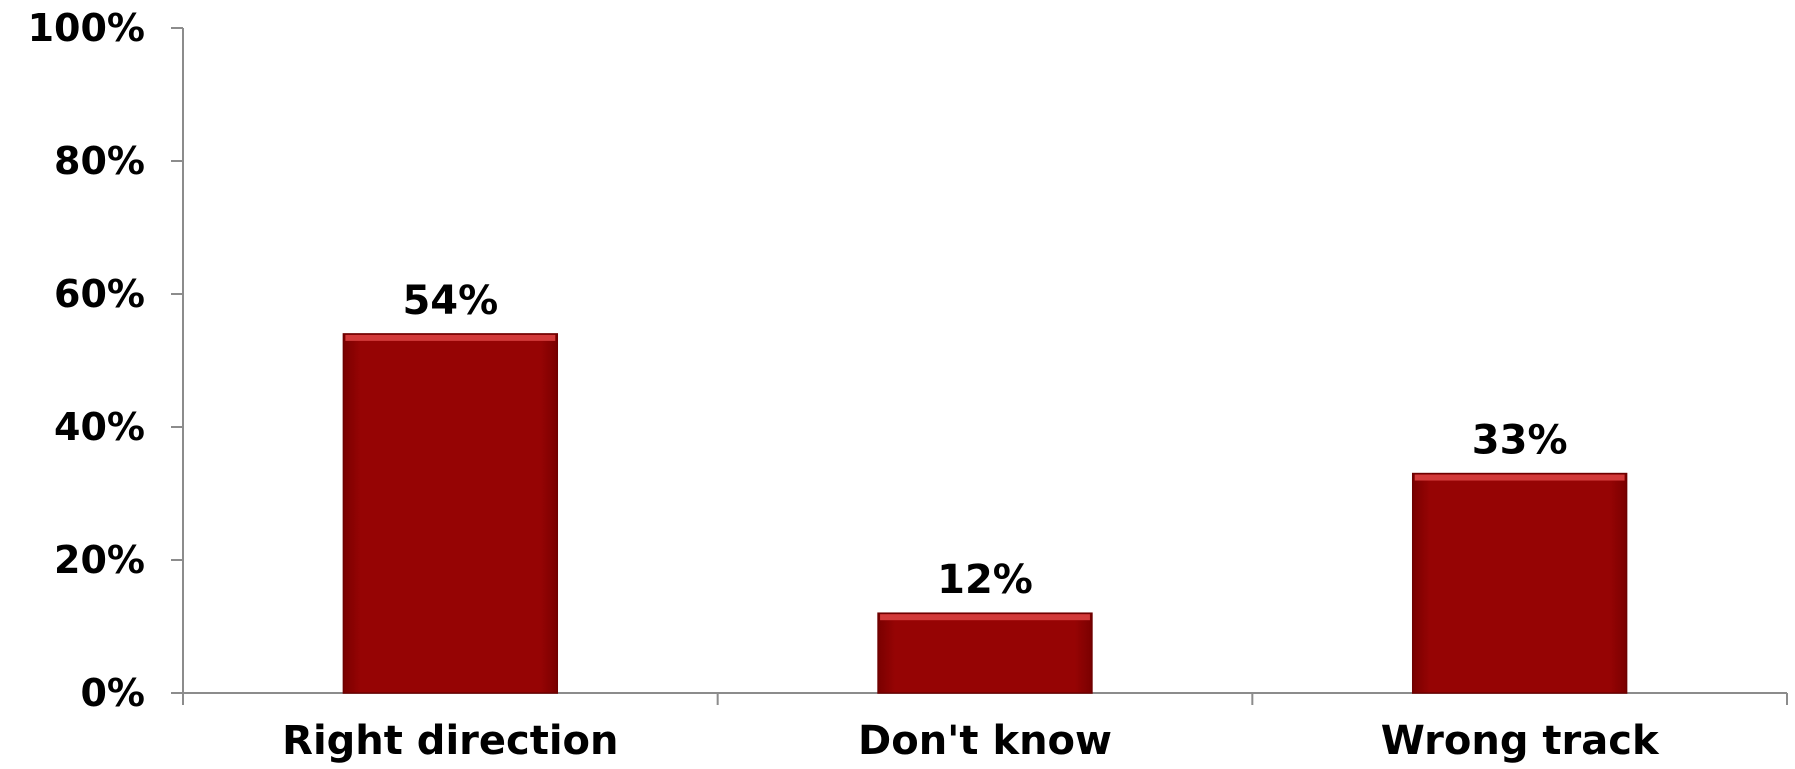 The width and height of the screenshot is (1795, 769). Describe the element at coordinates (450, 301) in the screenshot. I see `data-label: 54%` at that location.